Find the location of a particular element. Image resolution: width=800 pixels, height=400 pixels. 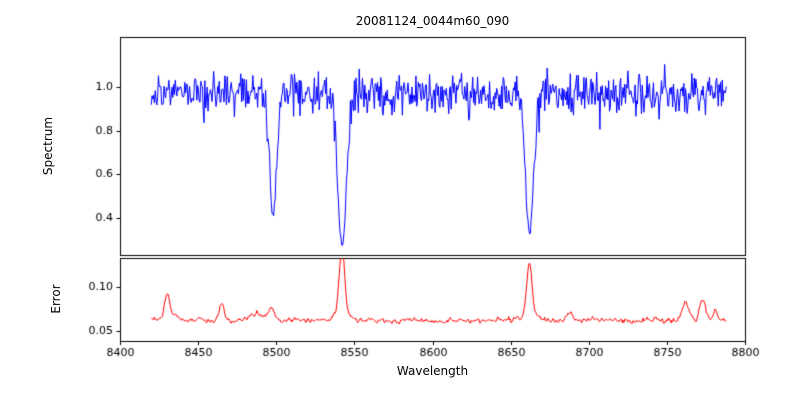

spectrum-axis-label: Spectrum is located at coordinates (48, 146).